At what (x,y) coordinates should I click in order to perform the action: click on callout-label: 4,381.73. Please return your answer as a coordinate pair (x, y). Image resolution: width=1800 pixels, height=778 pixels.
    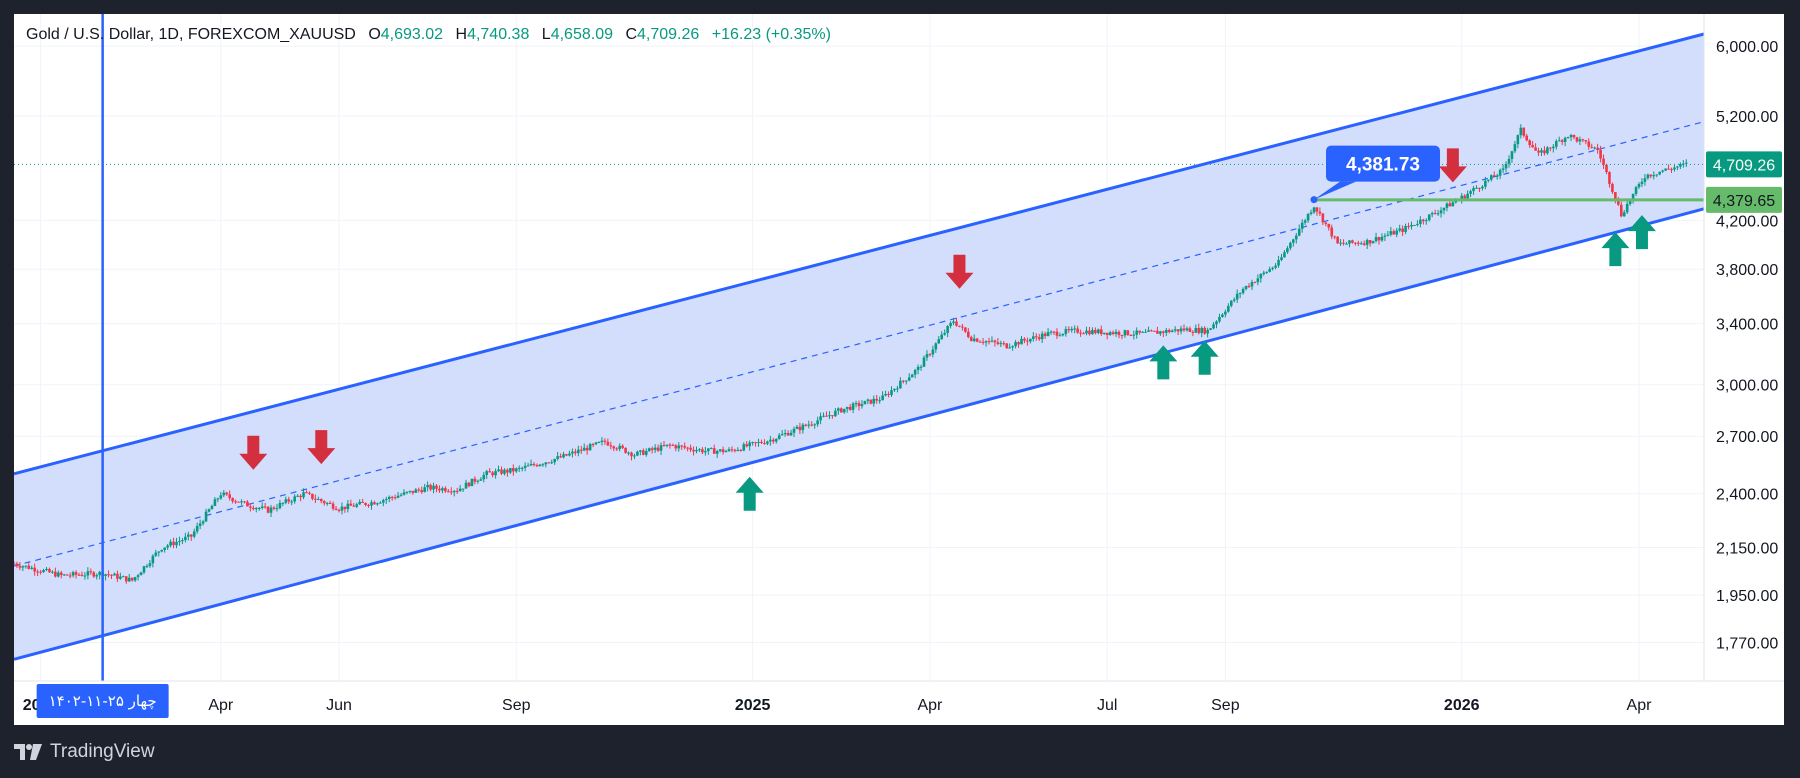
    Looking at the image, I should click on (1383, 165).